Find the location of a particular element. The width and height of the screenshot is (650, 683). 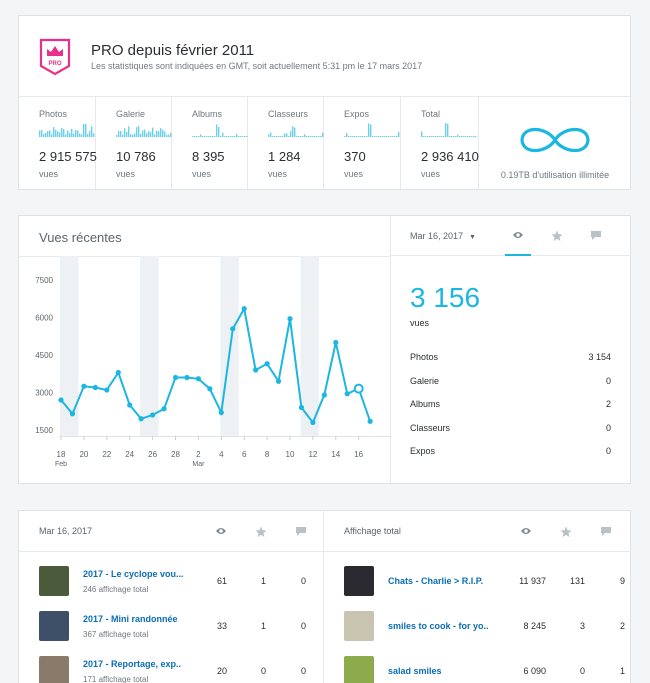

badge-text: PRO is located at coordinates (54, 64).